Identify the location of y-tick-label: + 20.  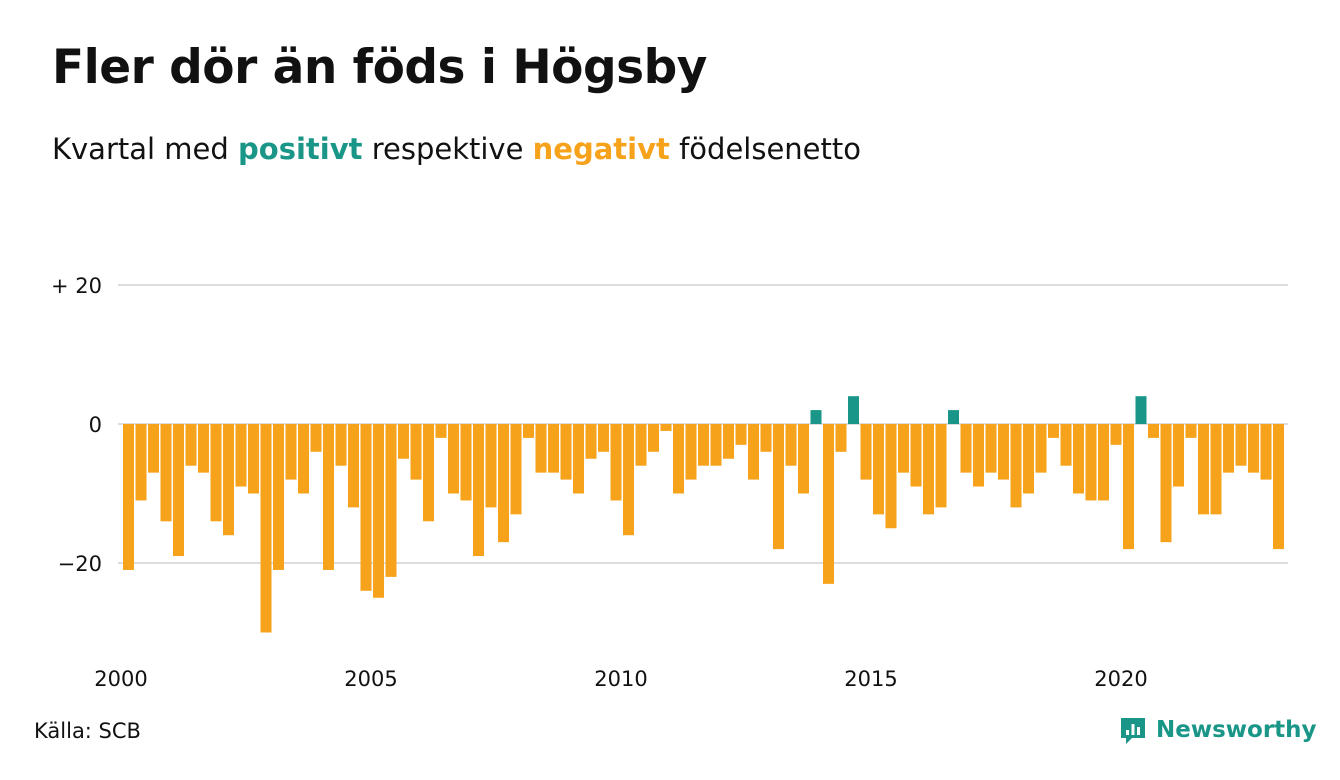
(76, 286).